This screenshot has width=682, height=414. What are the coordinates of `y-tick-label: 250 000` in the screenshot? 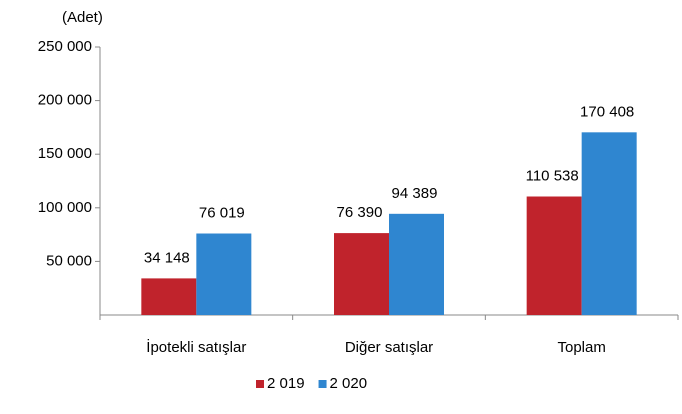 It's located at (65, 46).